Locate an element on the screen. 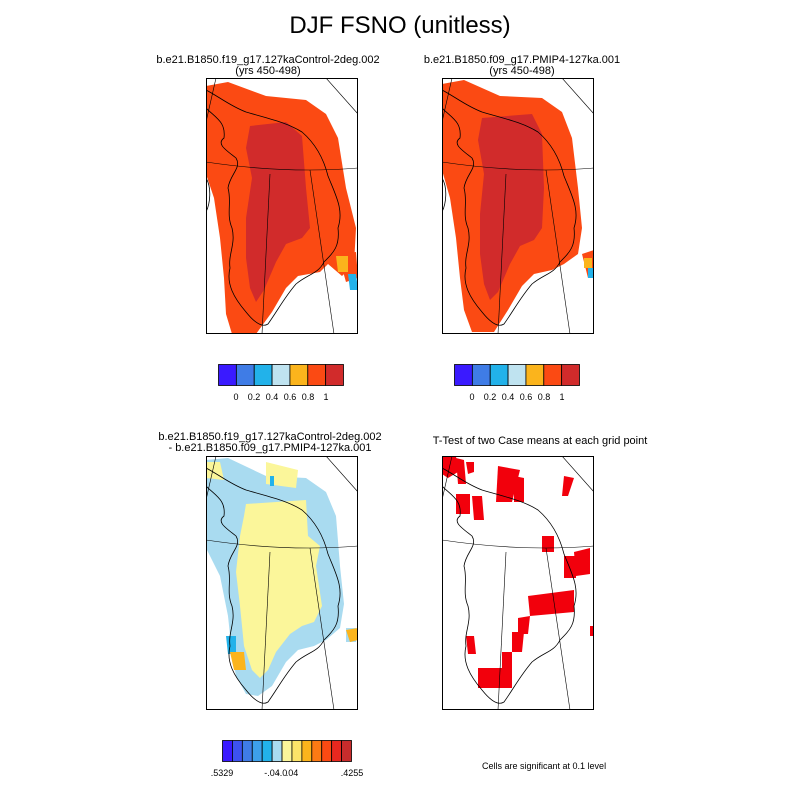 The image size is (800, 800). map-panel-ttest is located at coordinates (518, 583).